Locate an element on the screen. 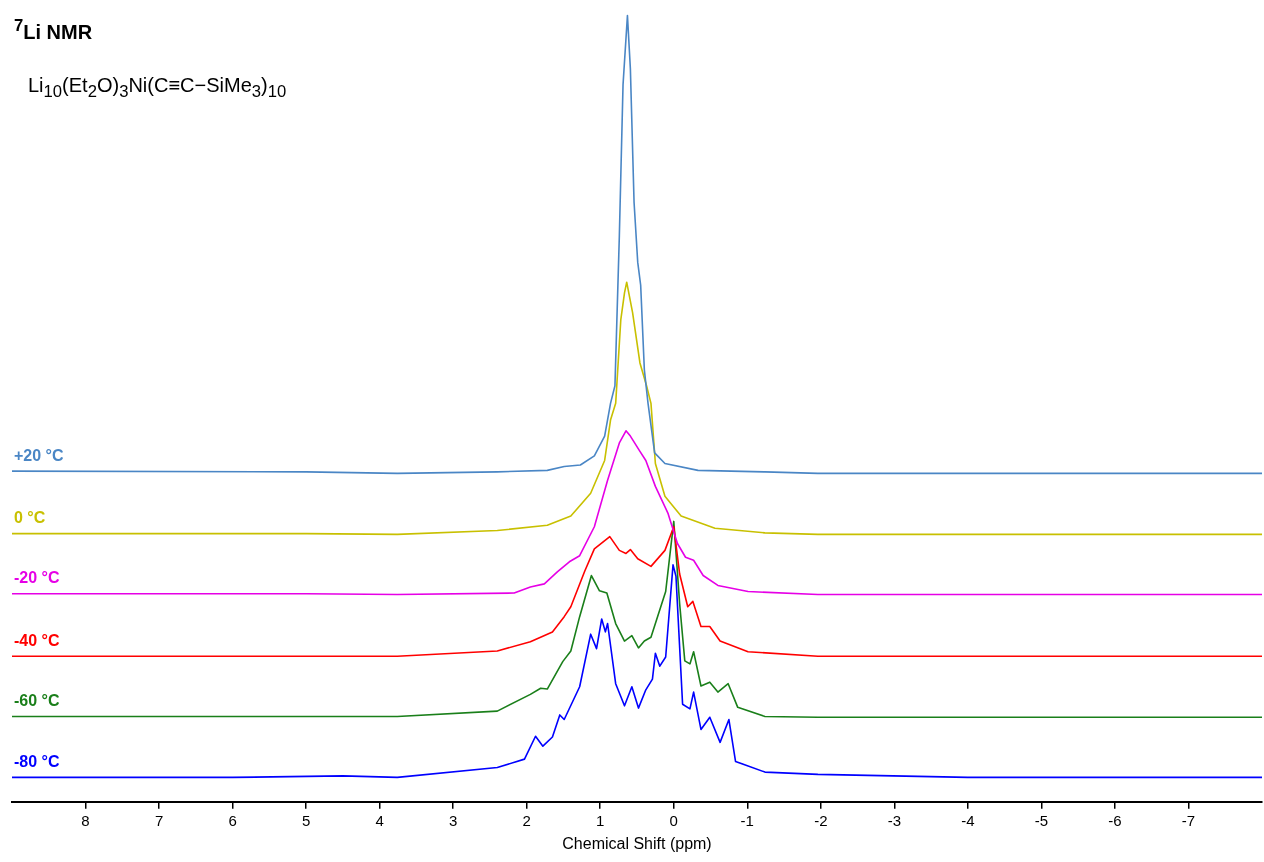 Image resolution: width=1264 pixels, height=862 pixels. x-axis-title: Chemical Shift (ppm) is located at coordinates (637, 843).